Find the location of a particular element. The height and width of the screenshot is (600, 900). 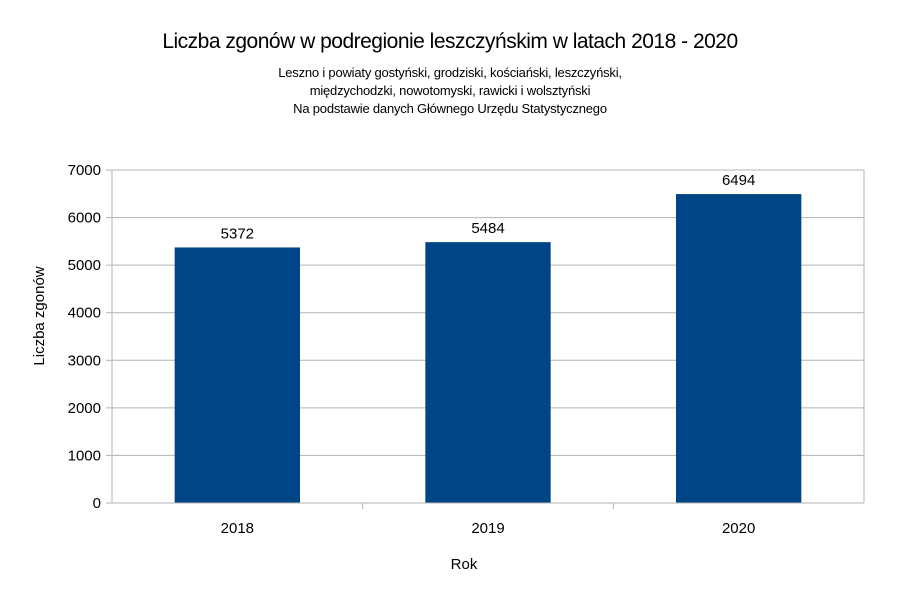

y-tick-label-5000: 5000 is located at coordinates (84, 265).